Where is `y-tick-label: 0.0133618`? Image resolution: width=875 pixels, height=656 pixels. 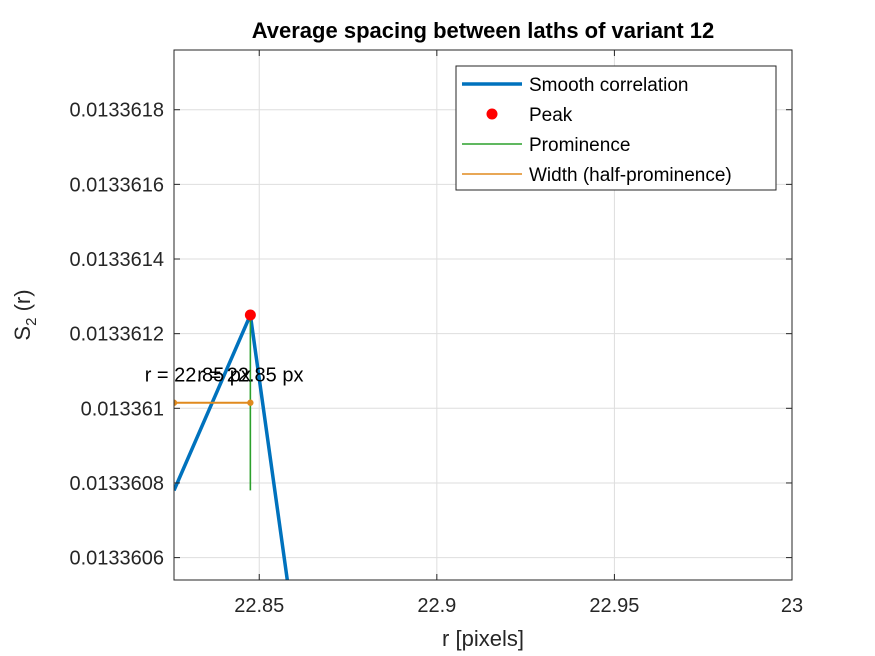
y-tick-label: 0.0133618 is located at coordinates (116, 111).